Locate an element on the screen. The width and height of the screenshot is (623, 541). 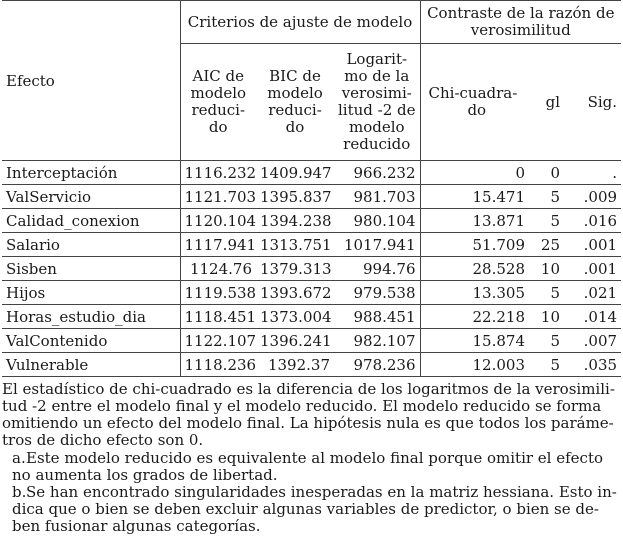
cell-bic: 1392.37 is located at coordinates (295, 364).